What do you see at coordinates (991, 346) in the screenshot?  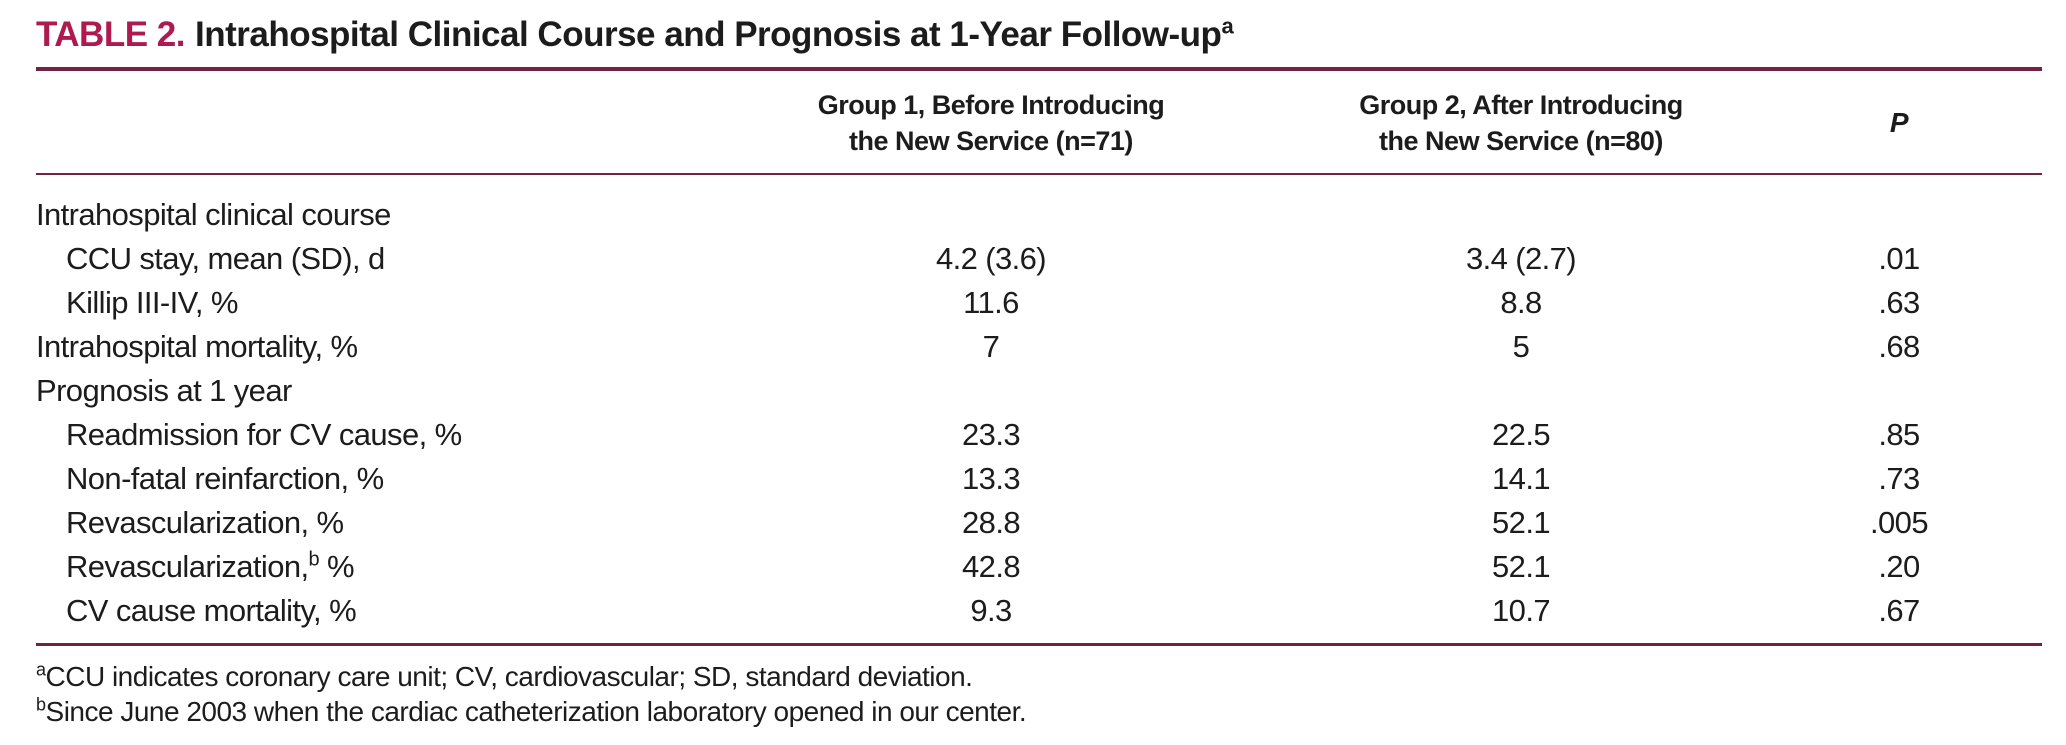 I see `group1-value: 7` at bounding box center [991, 346].